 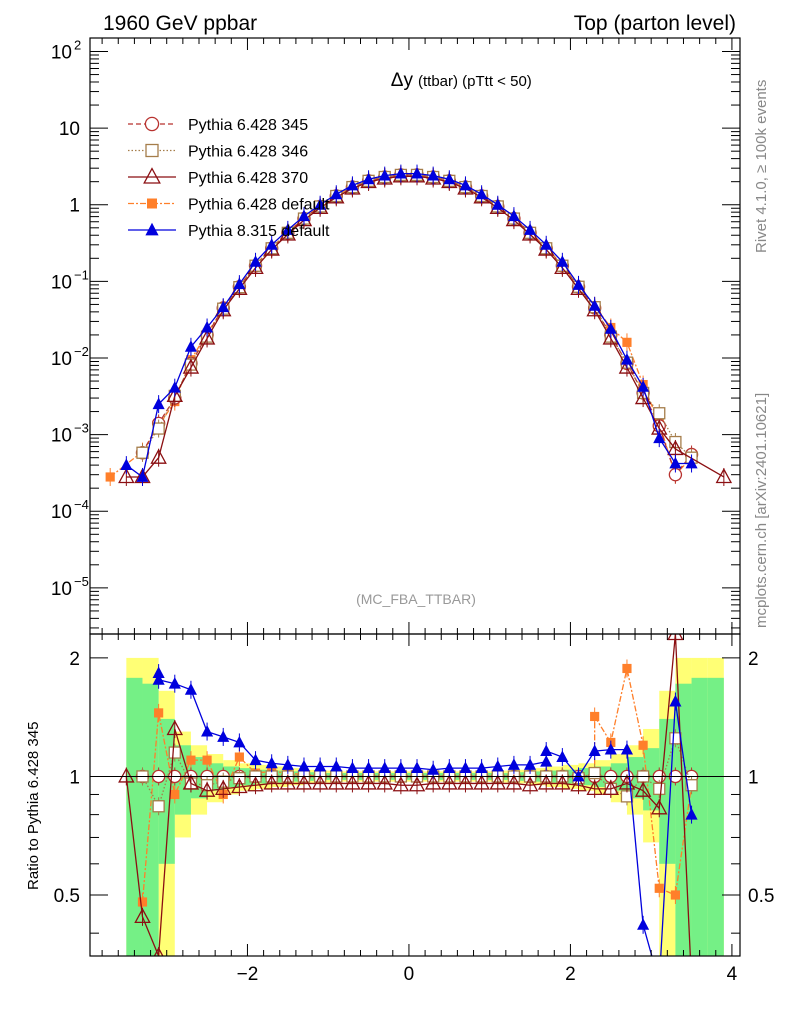 What do you see at coordinates (74, 659) in the screenshot?
I see `ratio-y-tick-label: 2` at bounding box center [74, 659].